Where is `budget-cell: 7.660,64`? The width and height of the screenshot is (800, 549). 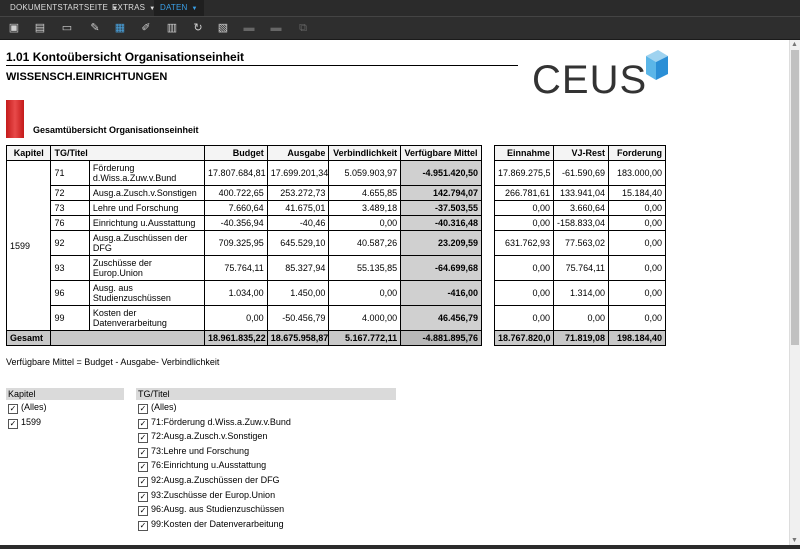 budget-cell: 7.660,64 is located at coordinates (236, 208).